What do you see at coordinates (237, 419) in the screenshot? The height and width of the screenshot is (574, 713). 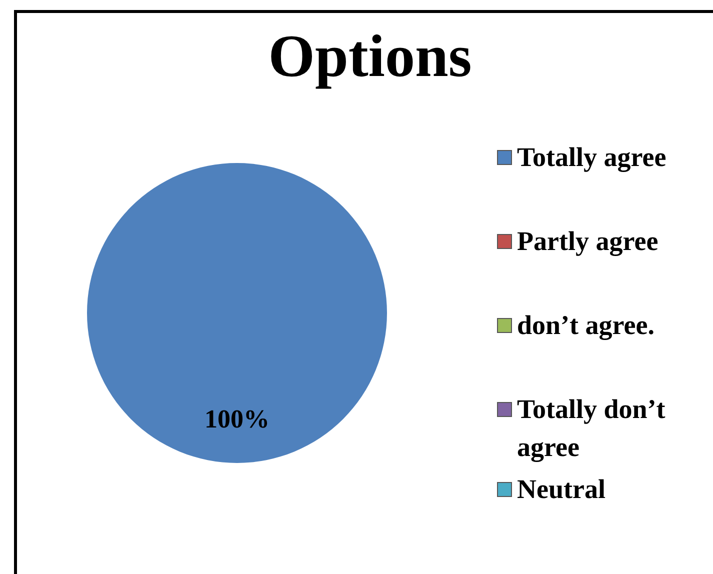 I see `data-label: 100%` at bounding box center [237, 419].